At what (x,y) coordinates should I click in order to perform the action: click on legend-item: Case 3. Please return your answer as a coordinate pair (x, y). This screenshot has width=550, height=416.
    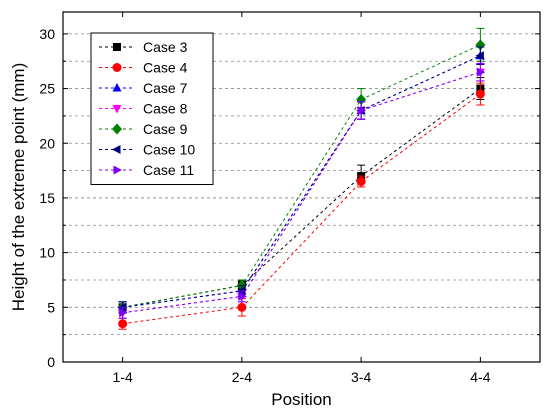
    Looking at the image, I should click on (143, 47).